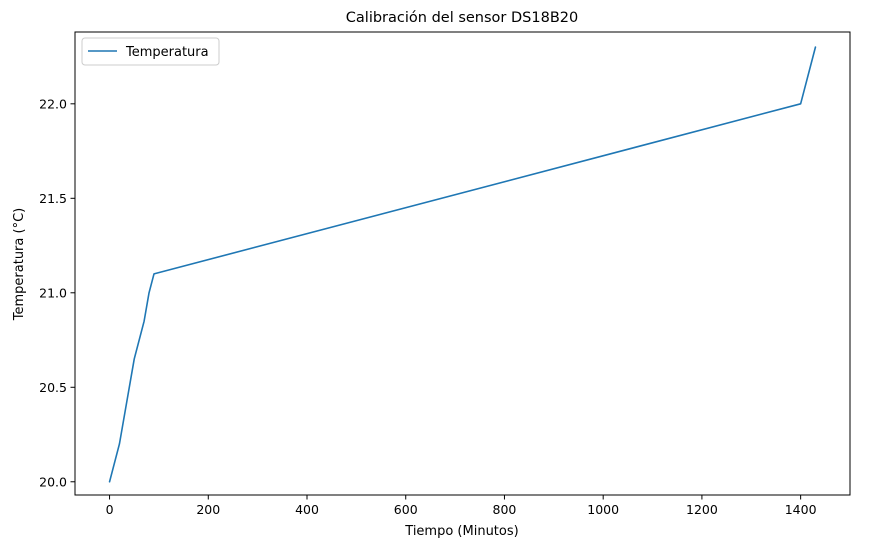 The height and width of the screenshot is (546, 884). I want to click on x-tick-label: 1200, so click(702, 509).